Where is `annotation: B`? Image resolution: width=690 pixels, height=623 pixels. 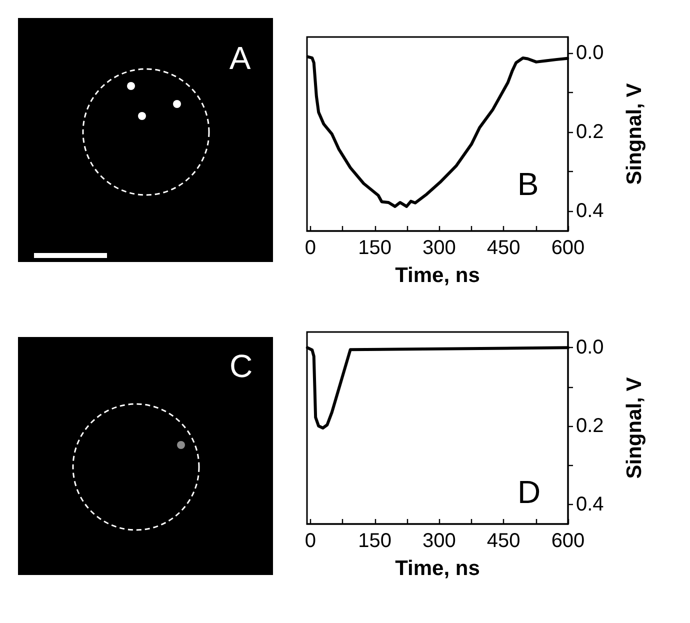 annotation: B is located at coordinates (528, 184).